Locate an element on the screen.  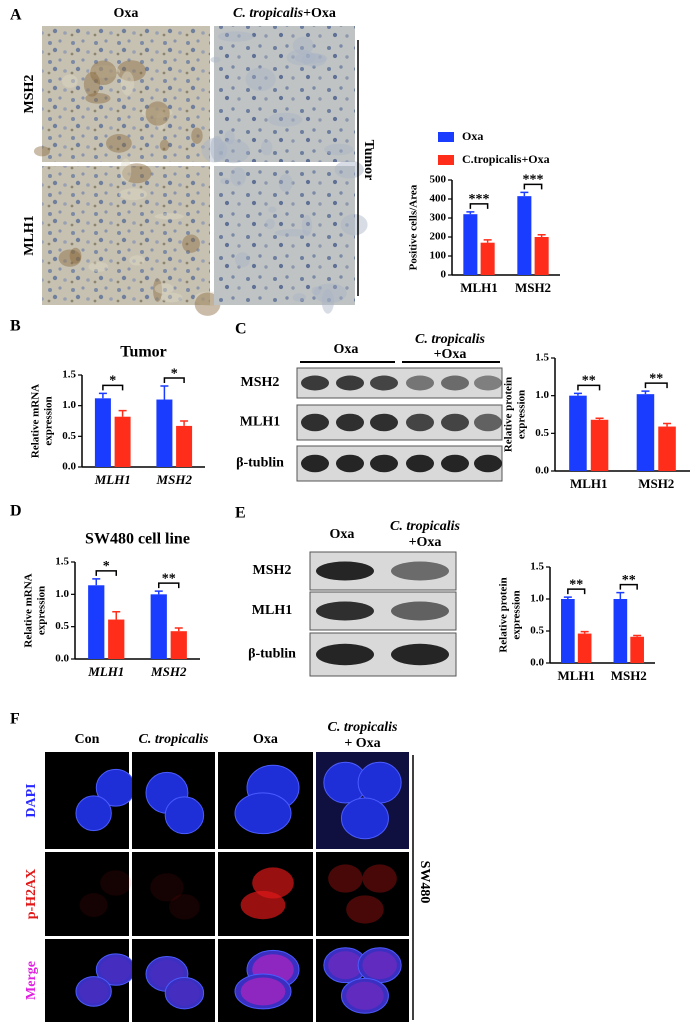
panel-letter: A is located at coordinates (16, 15).